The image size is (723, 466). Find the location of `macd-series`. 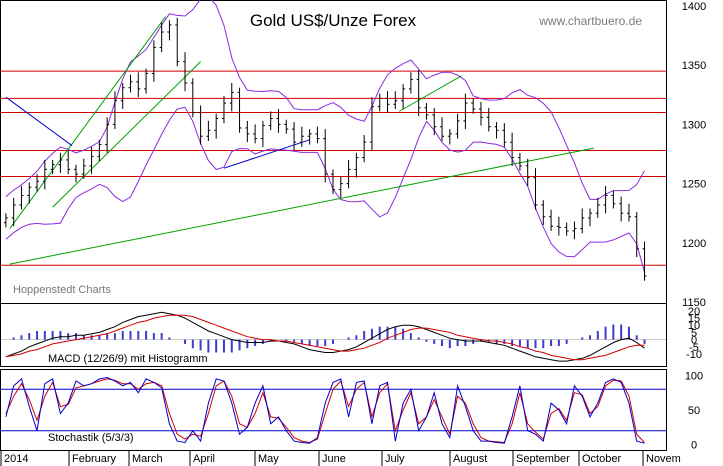

macd-series is located at coordinates (333, 336).